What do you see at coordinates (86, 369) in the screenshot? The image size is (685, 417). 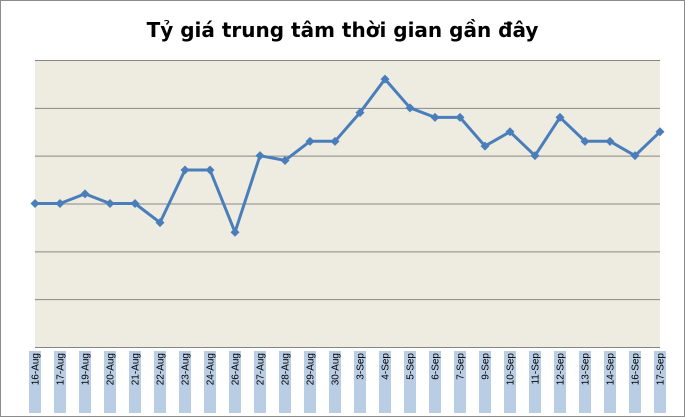 I see `x-tick-label-text: 19-Aug` at bounding box center [86, 369].